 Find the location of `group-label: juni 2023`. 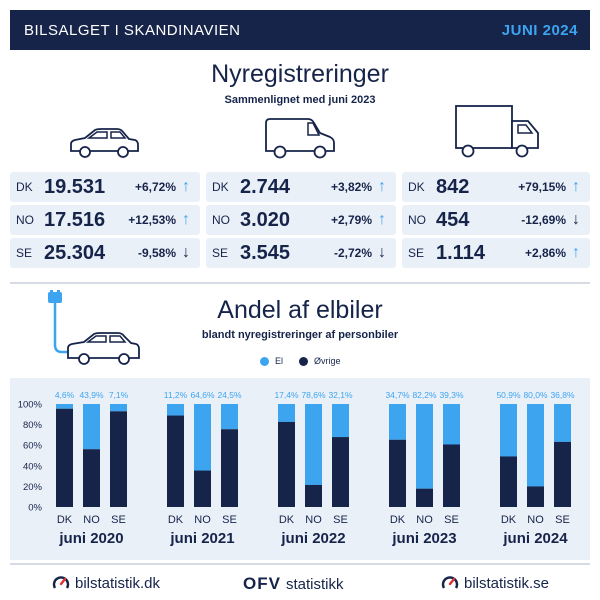

group-label: juni 2023 is located at coordinates (423, 538).